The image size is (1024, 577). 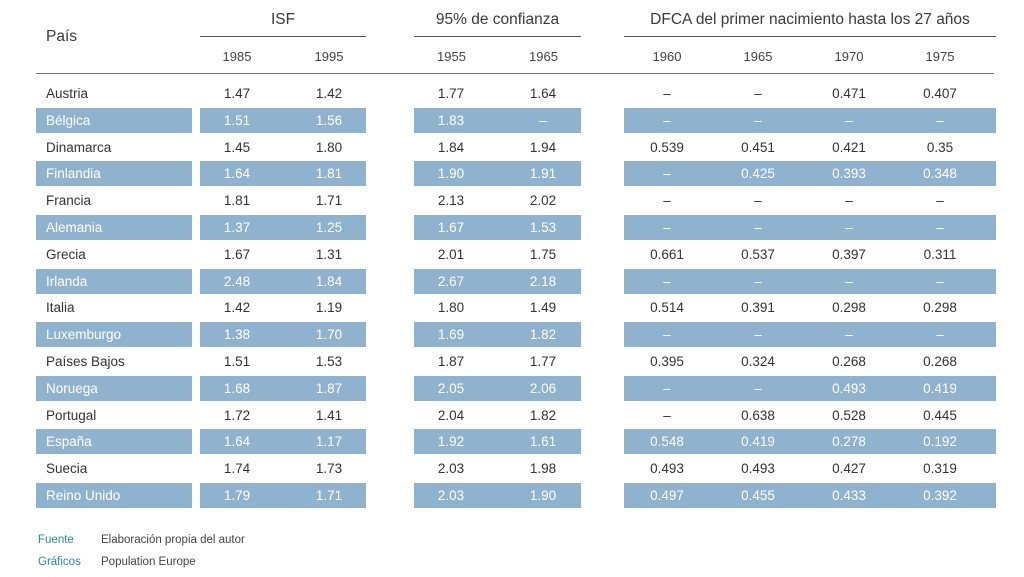 What do you see at coordinates (667, 254) in the screenshot?
I see `value-cell: 0.661` at bounding box center [667, 254].